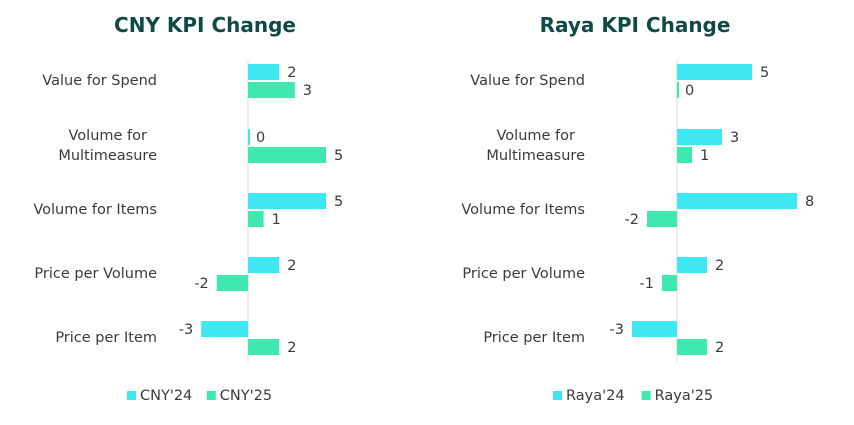 The image size is (854, 425). I want to click on legend-label: Raya'24, so click(595, 396).